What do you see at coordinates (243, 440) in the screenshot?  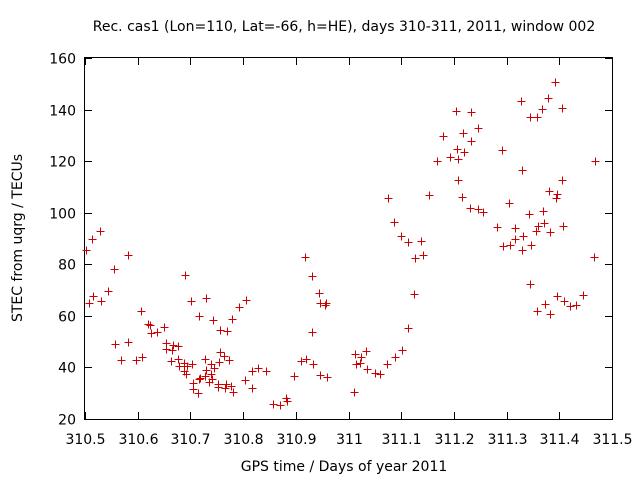 I see `x-tick-label: 310.8` at bounding box center [243, 440].